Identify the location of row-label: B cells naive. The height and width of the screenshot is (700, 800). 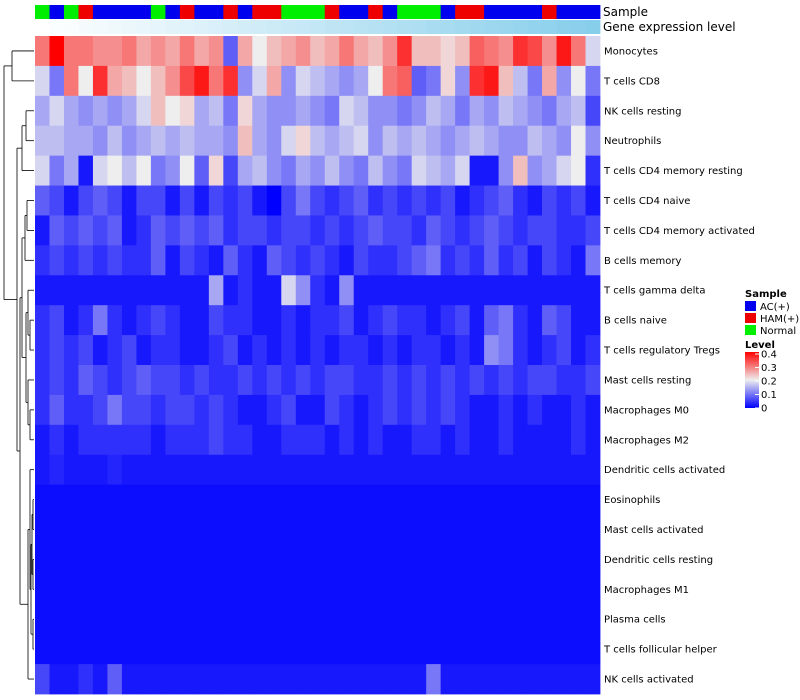
(635, 321).